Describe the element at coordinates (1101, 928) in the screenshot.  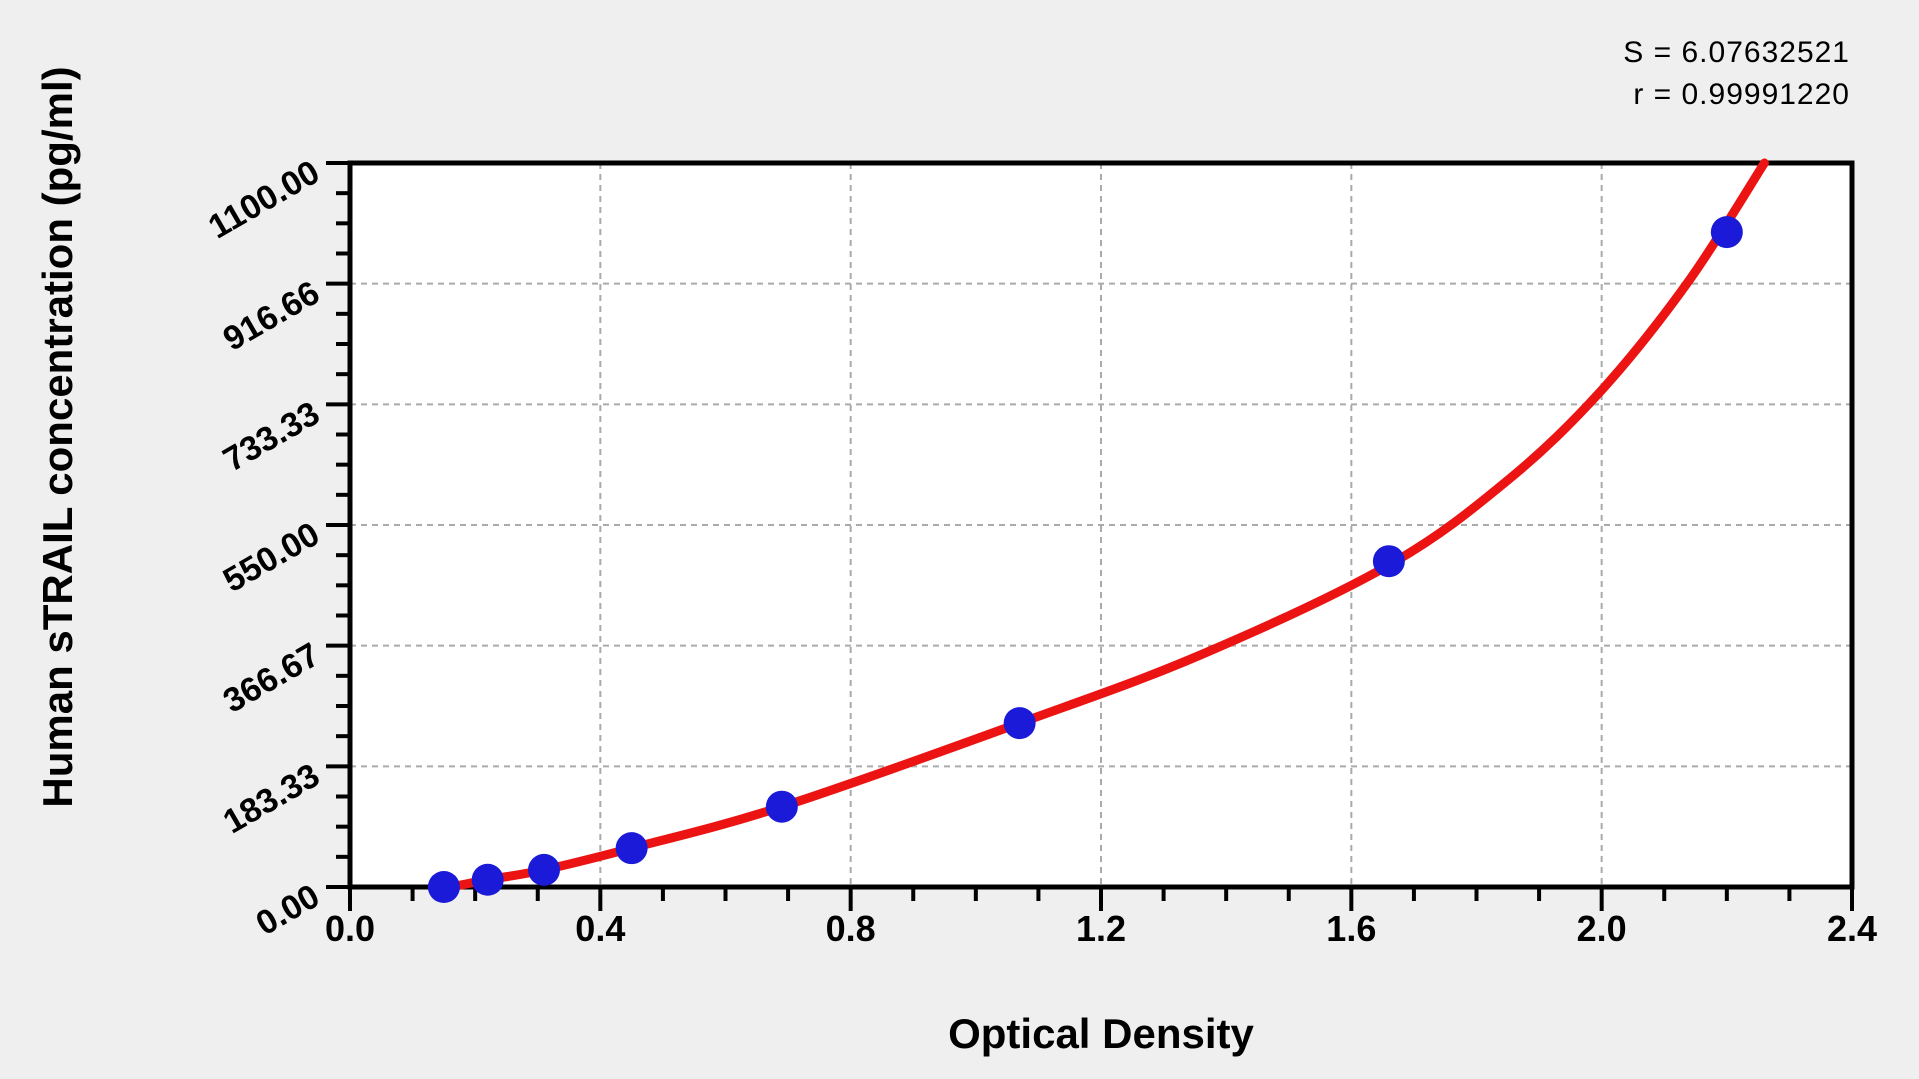
I see `x-tick-label: 1.2` at that location.